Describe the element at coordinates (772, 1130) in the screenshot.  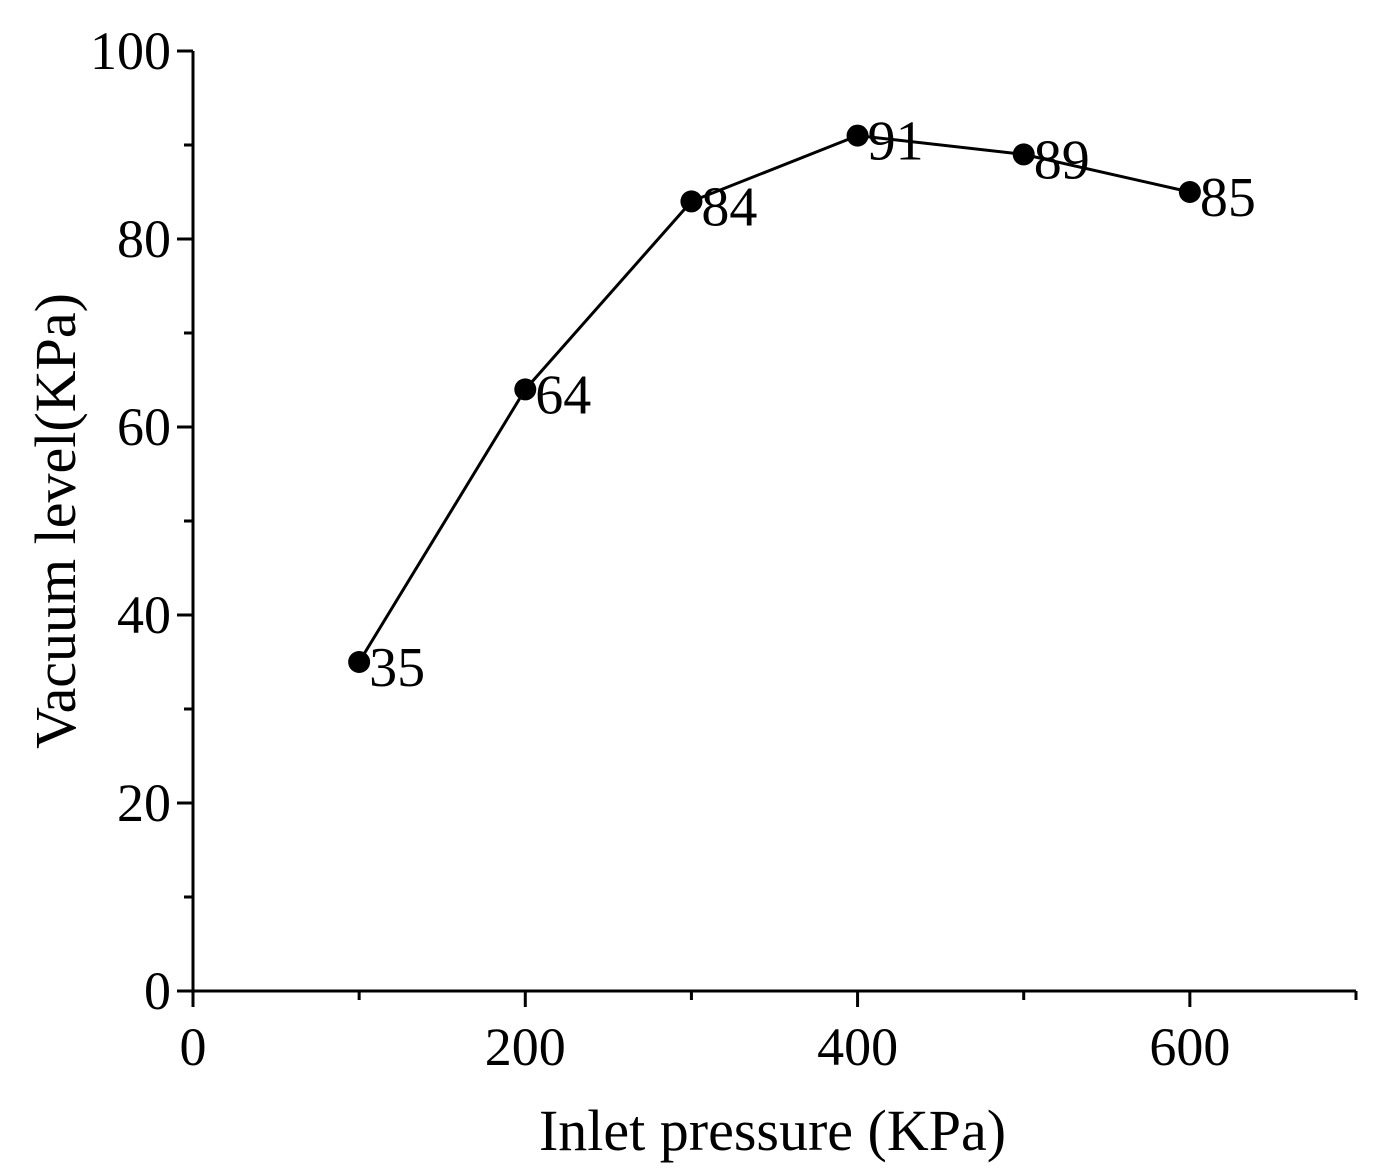
I see `x-axis-title: Inlet pressure (KPa)` at that location.